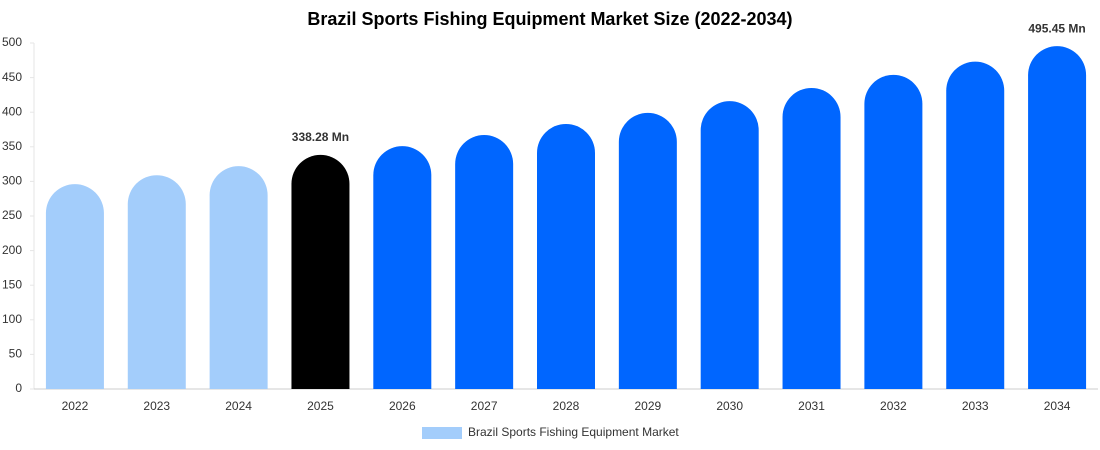 The width and height of the screenshot is (1100, 450). Describe the element at coordinates (12, 77) in the screenshot. I see `y-tick-label: 450` at that location.